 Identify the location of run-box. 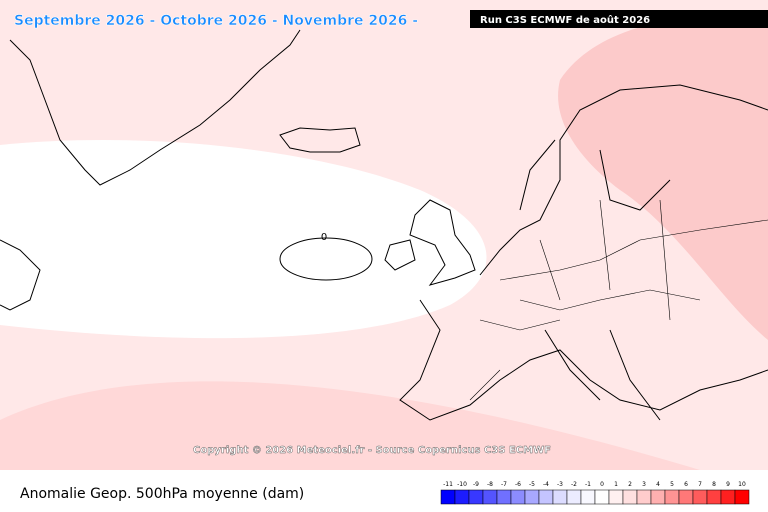
(619, 19).